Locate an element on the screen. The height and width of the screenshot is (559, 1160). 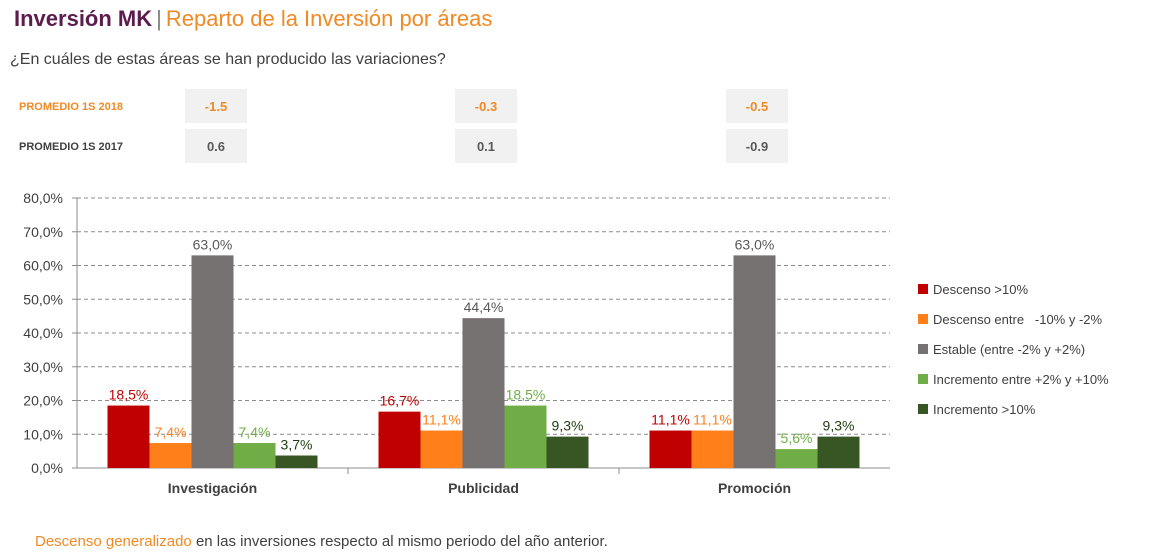
y-tick-label: 60,0% is located at coordinates (43, 266).